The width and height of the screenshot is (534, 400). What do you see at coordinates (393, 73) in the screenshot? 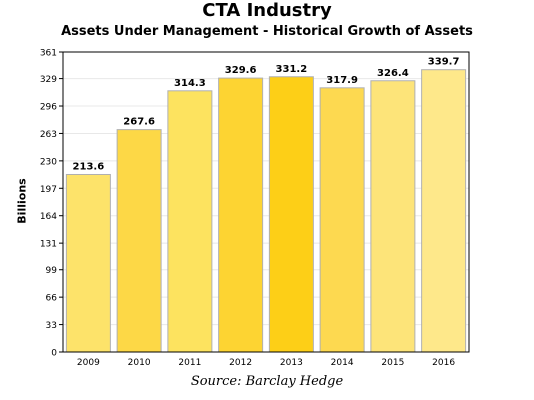
I see `bar-value-label: 326.4` at bounding box center [393, 73].